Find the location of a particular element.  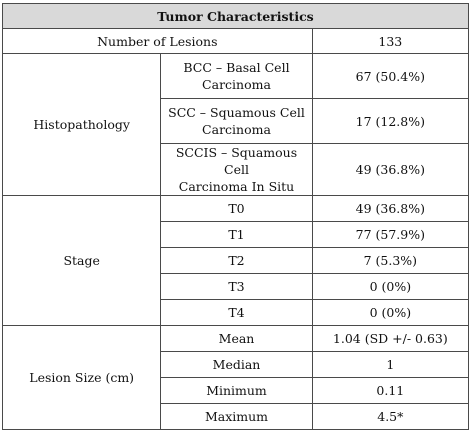

table-row: T2 7 (5.3%) is located at coordinates (236, 260).